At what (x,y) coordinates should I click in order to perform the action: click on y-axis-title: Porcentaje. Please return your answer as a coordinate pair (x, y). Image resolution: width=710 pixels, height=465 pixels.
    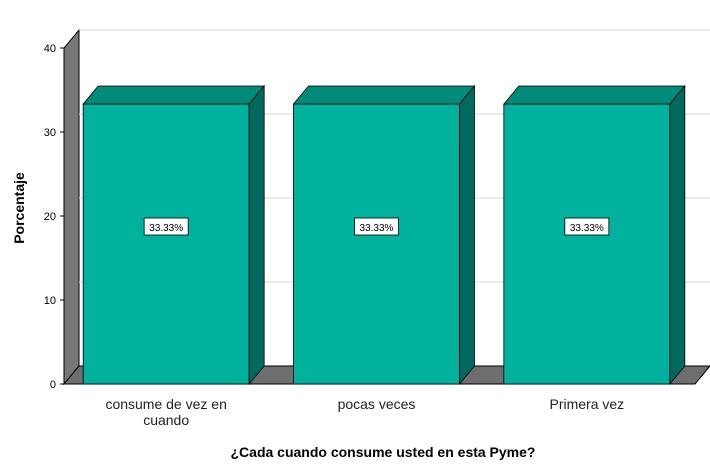
    Looking at the image, I should click on (19, 208).